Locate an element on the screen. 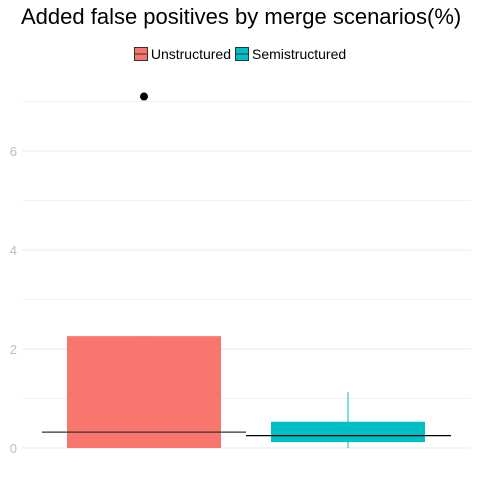 This screenshot has height=480, width=480. legend-item-unstructured: Unstructured is located at coordinates (182, 54).